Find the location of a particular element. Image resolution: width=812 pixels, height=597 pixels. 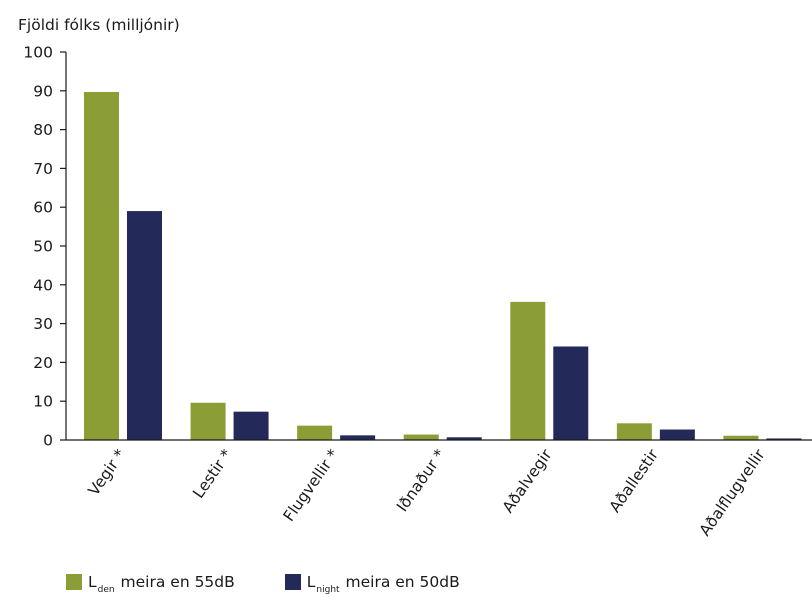

y-tick-label: 50 is located at coordinates (43, 247).